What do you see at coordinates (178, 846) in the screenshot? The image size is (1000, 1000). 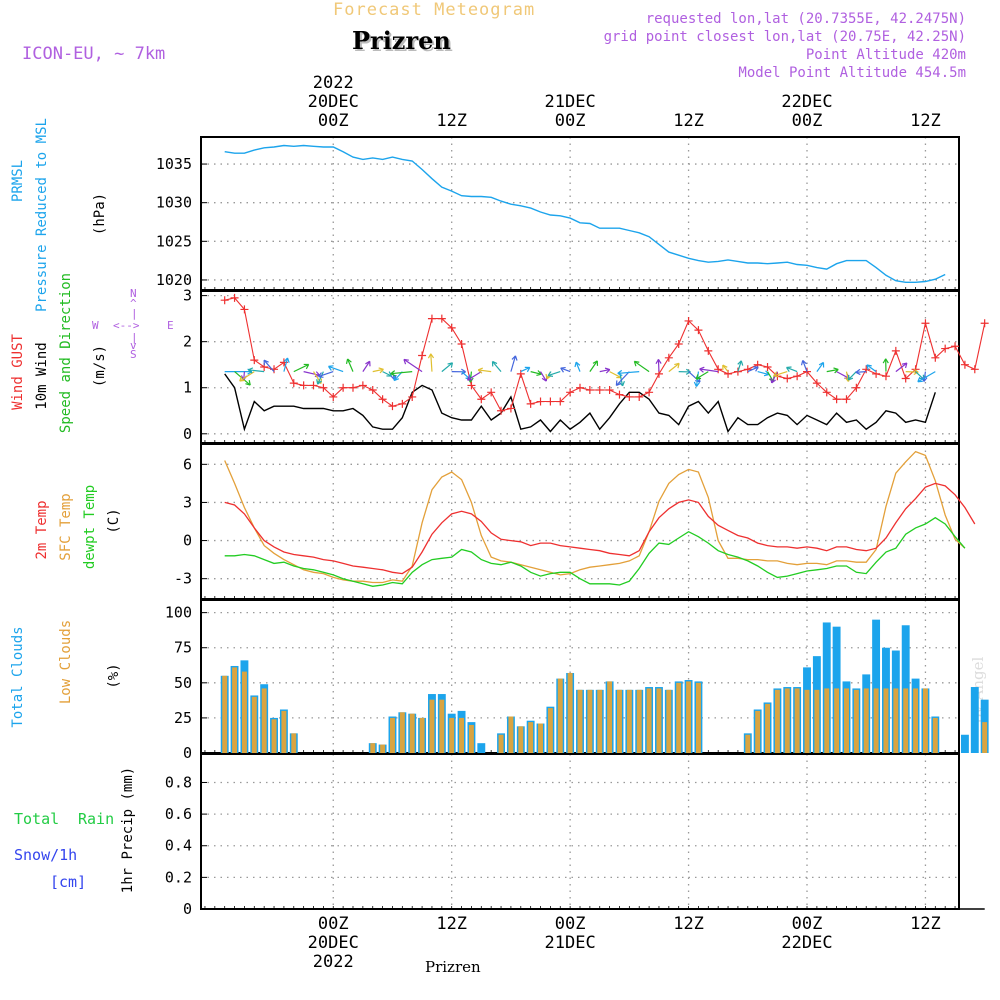 I see `y-tick-label: 0.4` at bounding box center [178, 846].